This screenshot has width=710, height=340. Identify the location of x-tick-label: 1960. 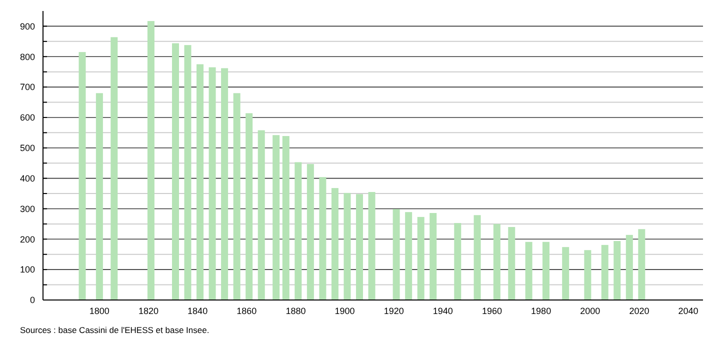
(492, 311).